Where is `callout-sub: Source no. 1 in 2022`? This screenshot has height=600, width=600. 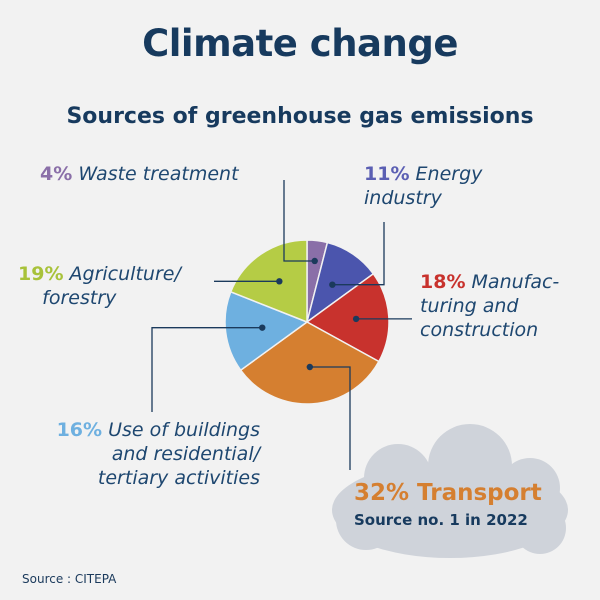
callout-sub: Source no. 1 in 2022 is located at coordinates (441, 520).